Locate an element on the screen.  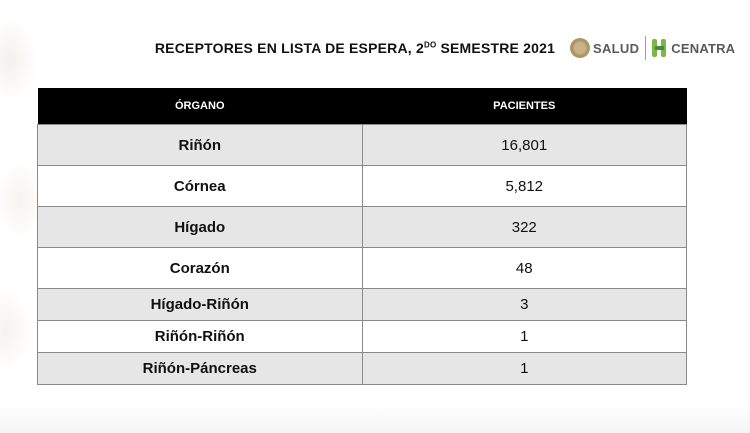
cenatra-mark-icon is located at coordinates (660, 48).